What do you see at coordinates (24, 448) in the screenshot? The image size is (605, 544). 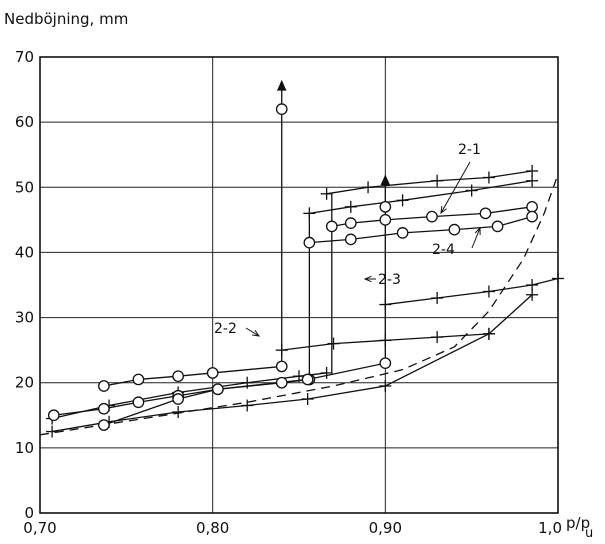 I see `y-tick-label: 10` at bounding box center [24, 448].